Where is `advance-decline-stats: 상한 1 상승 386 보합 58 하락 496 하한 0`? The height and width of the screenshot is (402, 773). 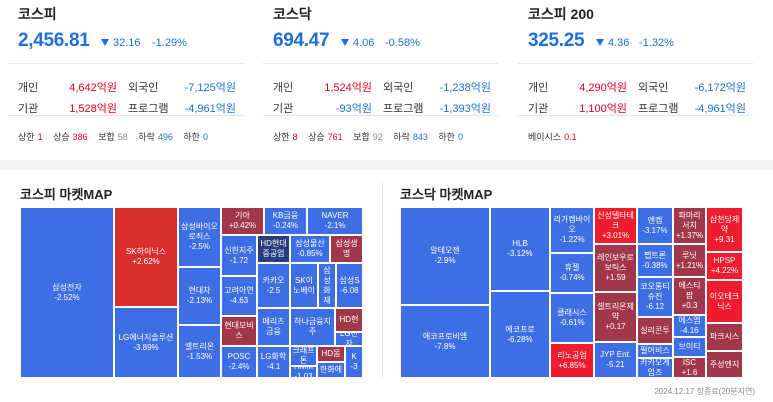
advance-decline-stats: 상한 1 상승 386 보합 58 하락 496 하한 0 is located at coordinates (113, 137).